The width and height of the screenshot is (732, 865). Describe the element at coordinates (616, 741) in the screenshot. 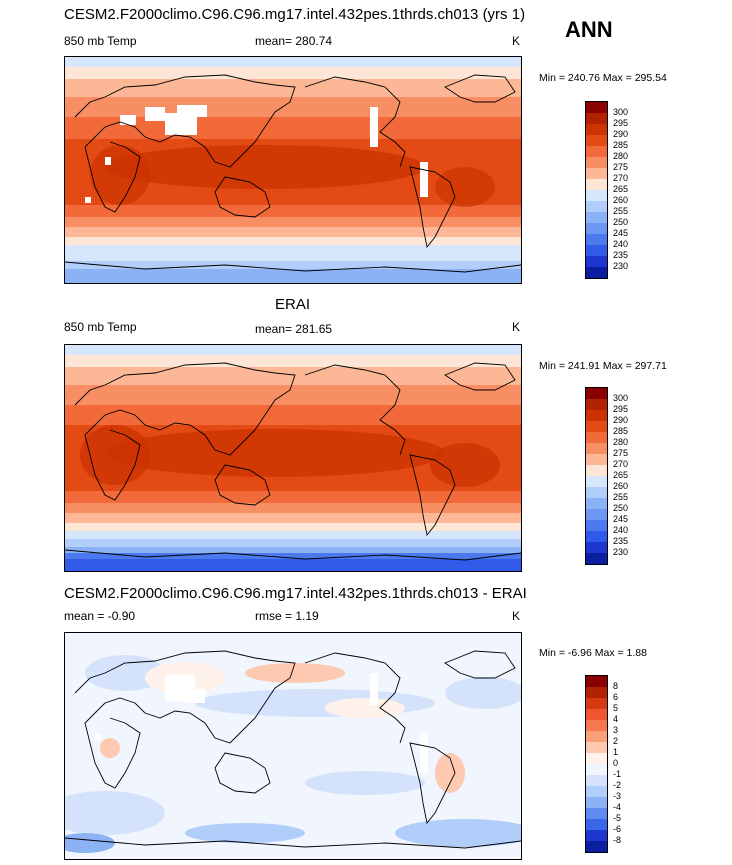

I see `colorbar-tick-label: 2` at that location.